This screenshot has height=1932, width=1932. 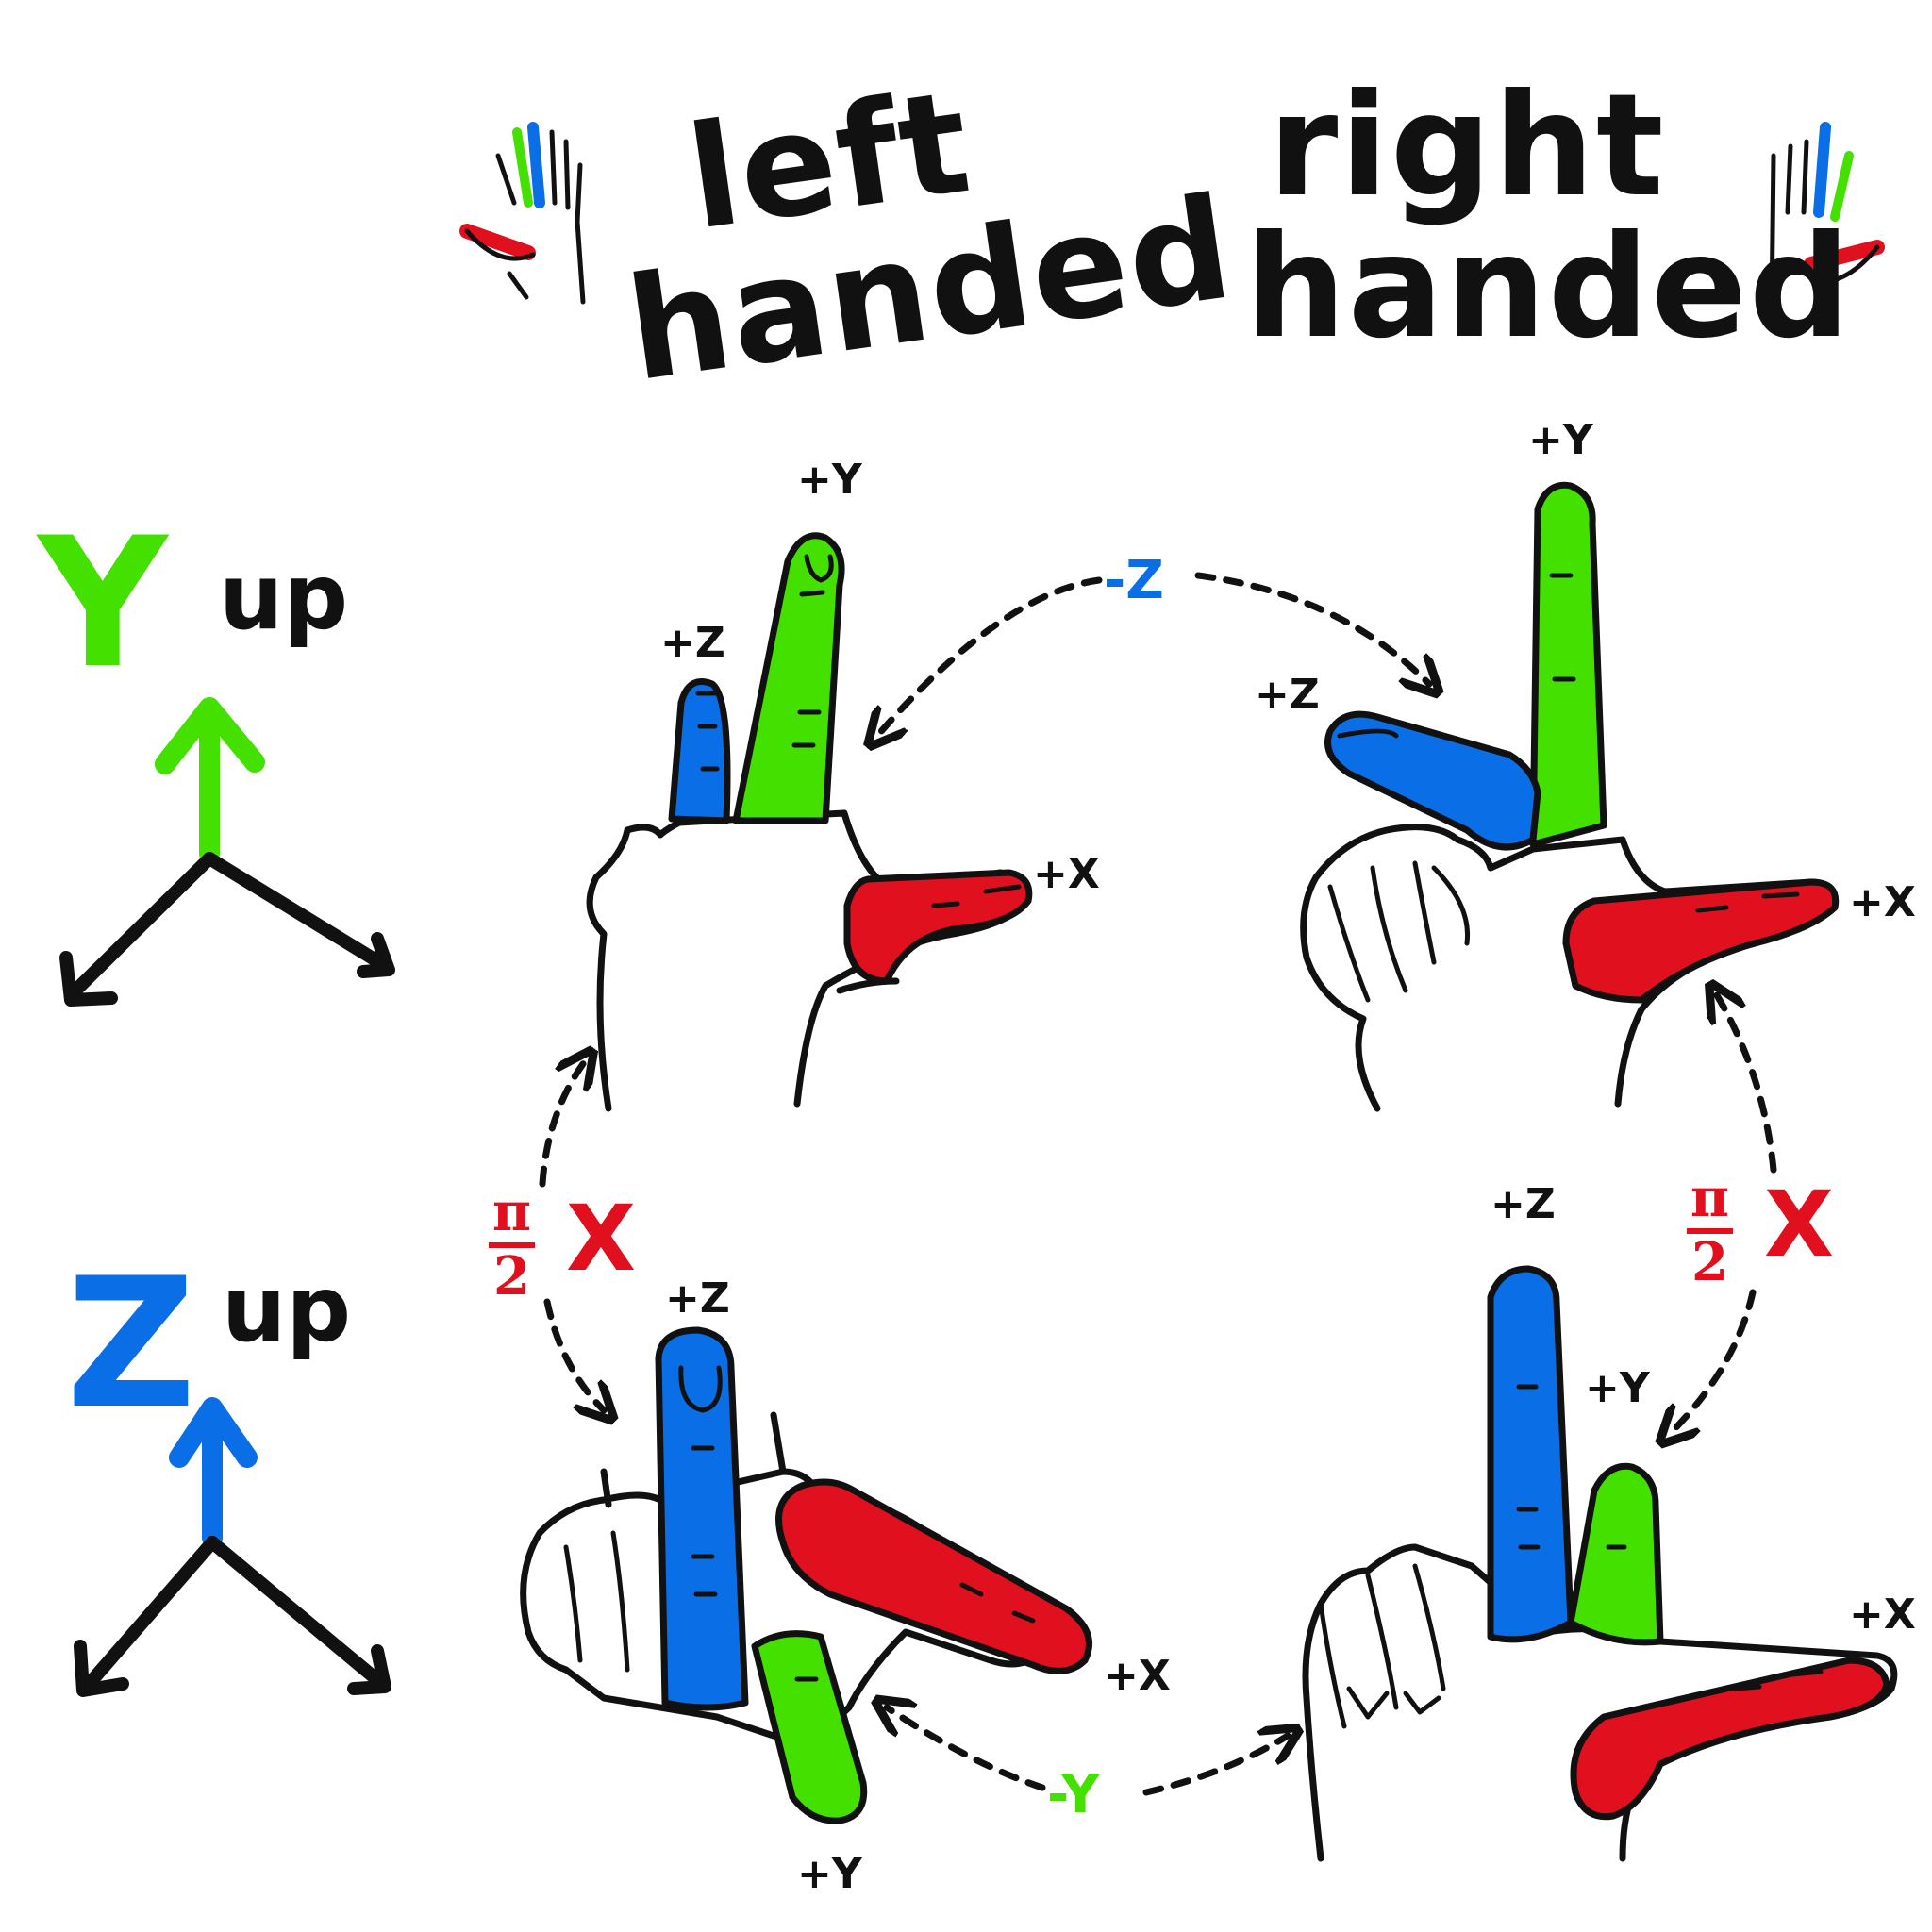 I want to click on left-handed-title: left handed, so click(x=930, y=236).